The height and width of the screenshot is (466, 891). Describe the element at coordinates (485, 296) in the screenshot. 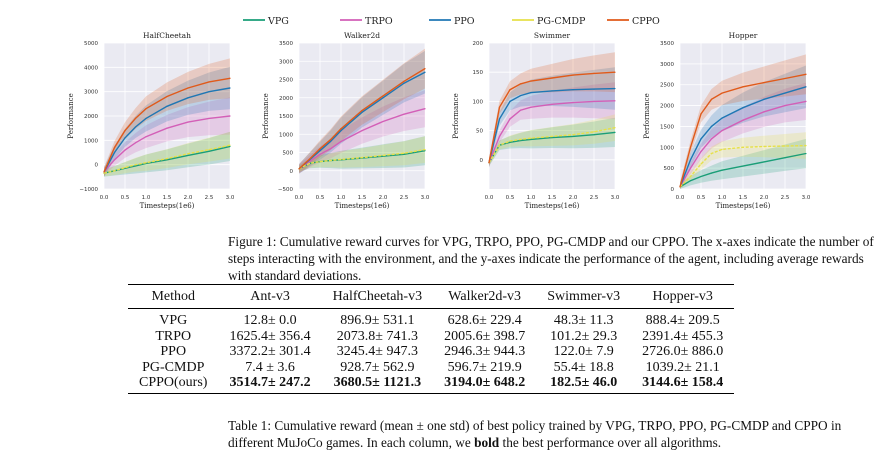

I see `header-walker2d: Walker2d-v3` at that location.